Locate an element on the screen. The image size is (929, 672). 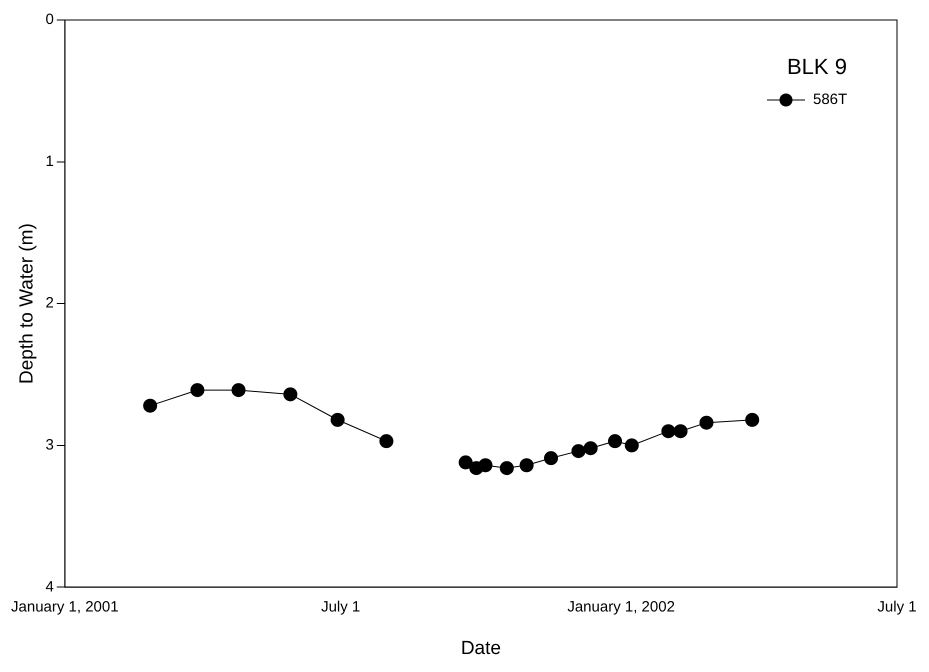
y-tick-label: 4 is located at coordinates (49, 587).